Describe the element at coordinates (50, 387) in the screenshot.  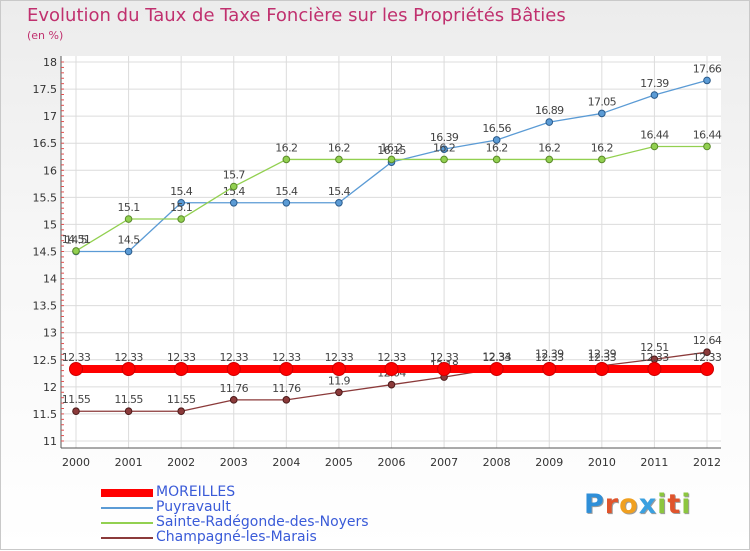
I see `y-tick-label: 12` at that location.